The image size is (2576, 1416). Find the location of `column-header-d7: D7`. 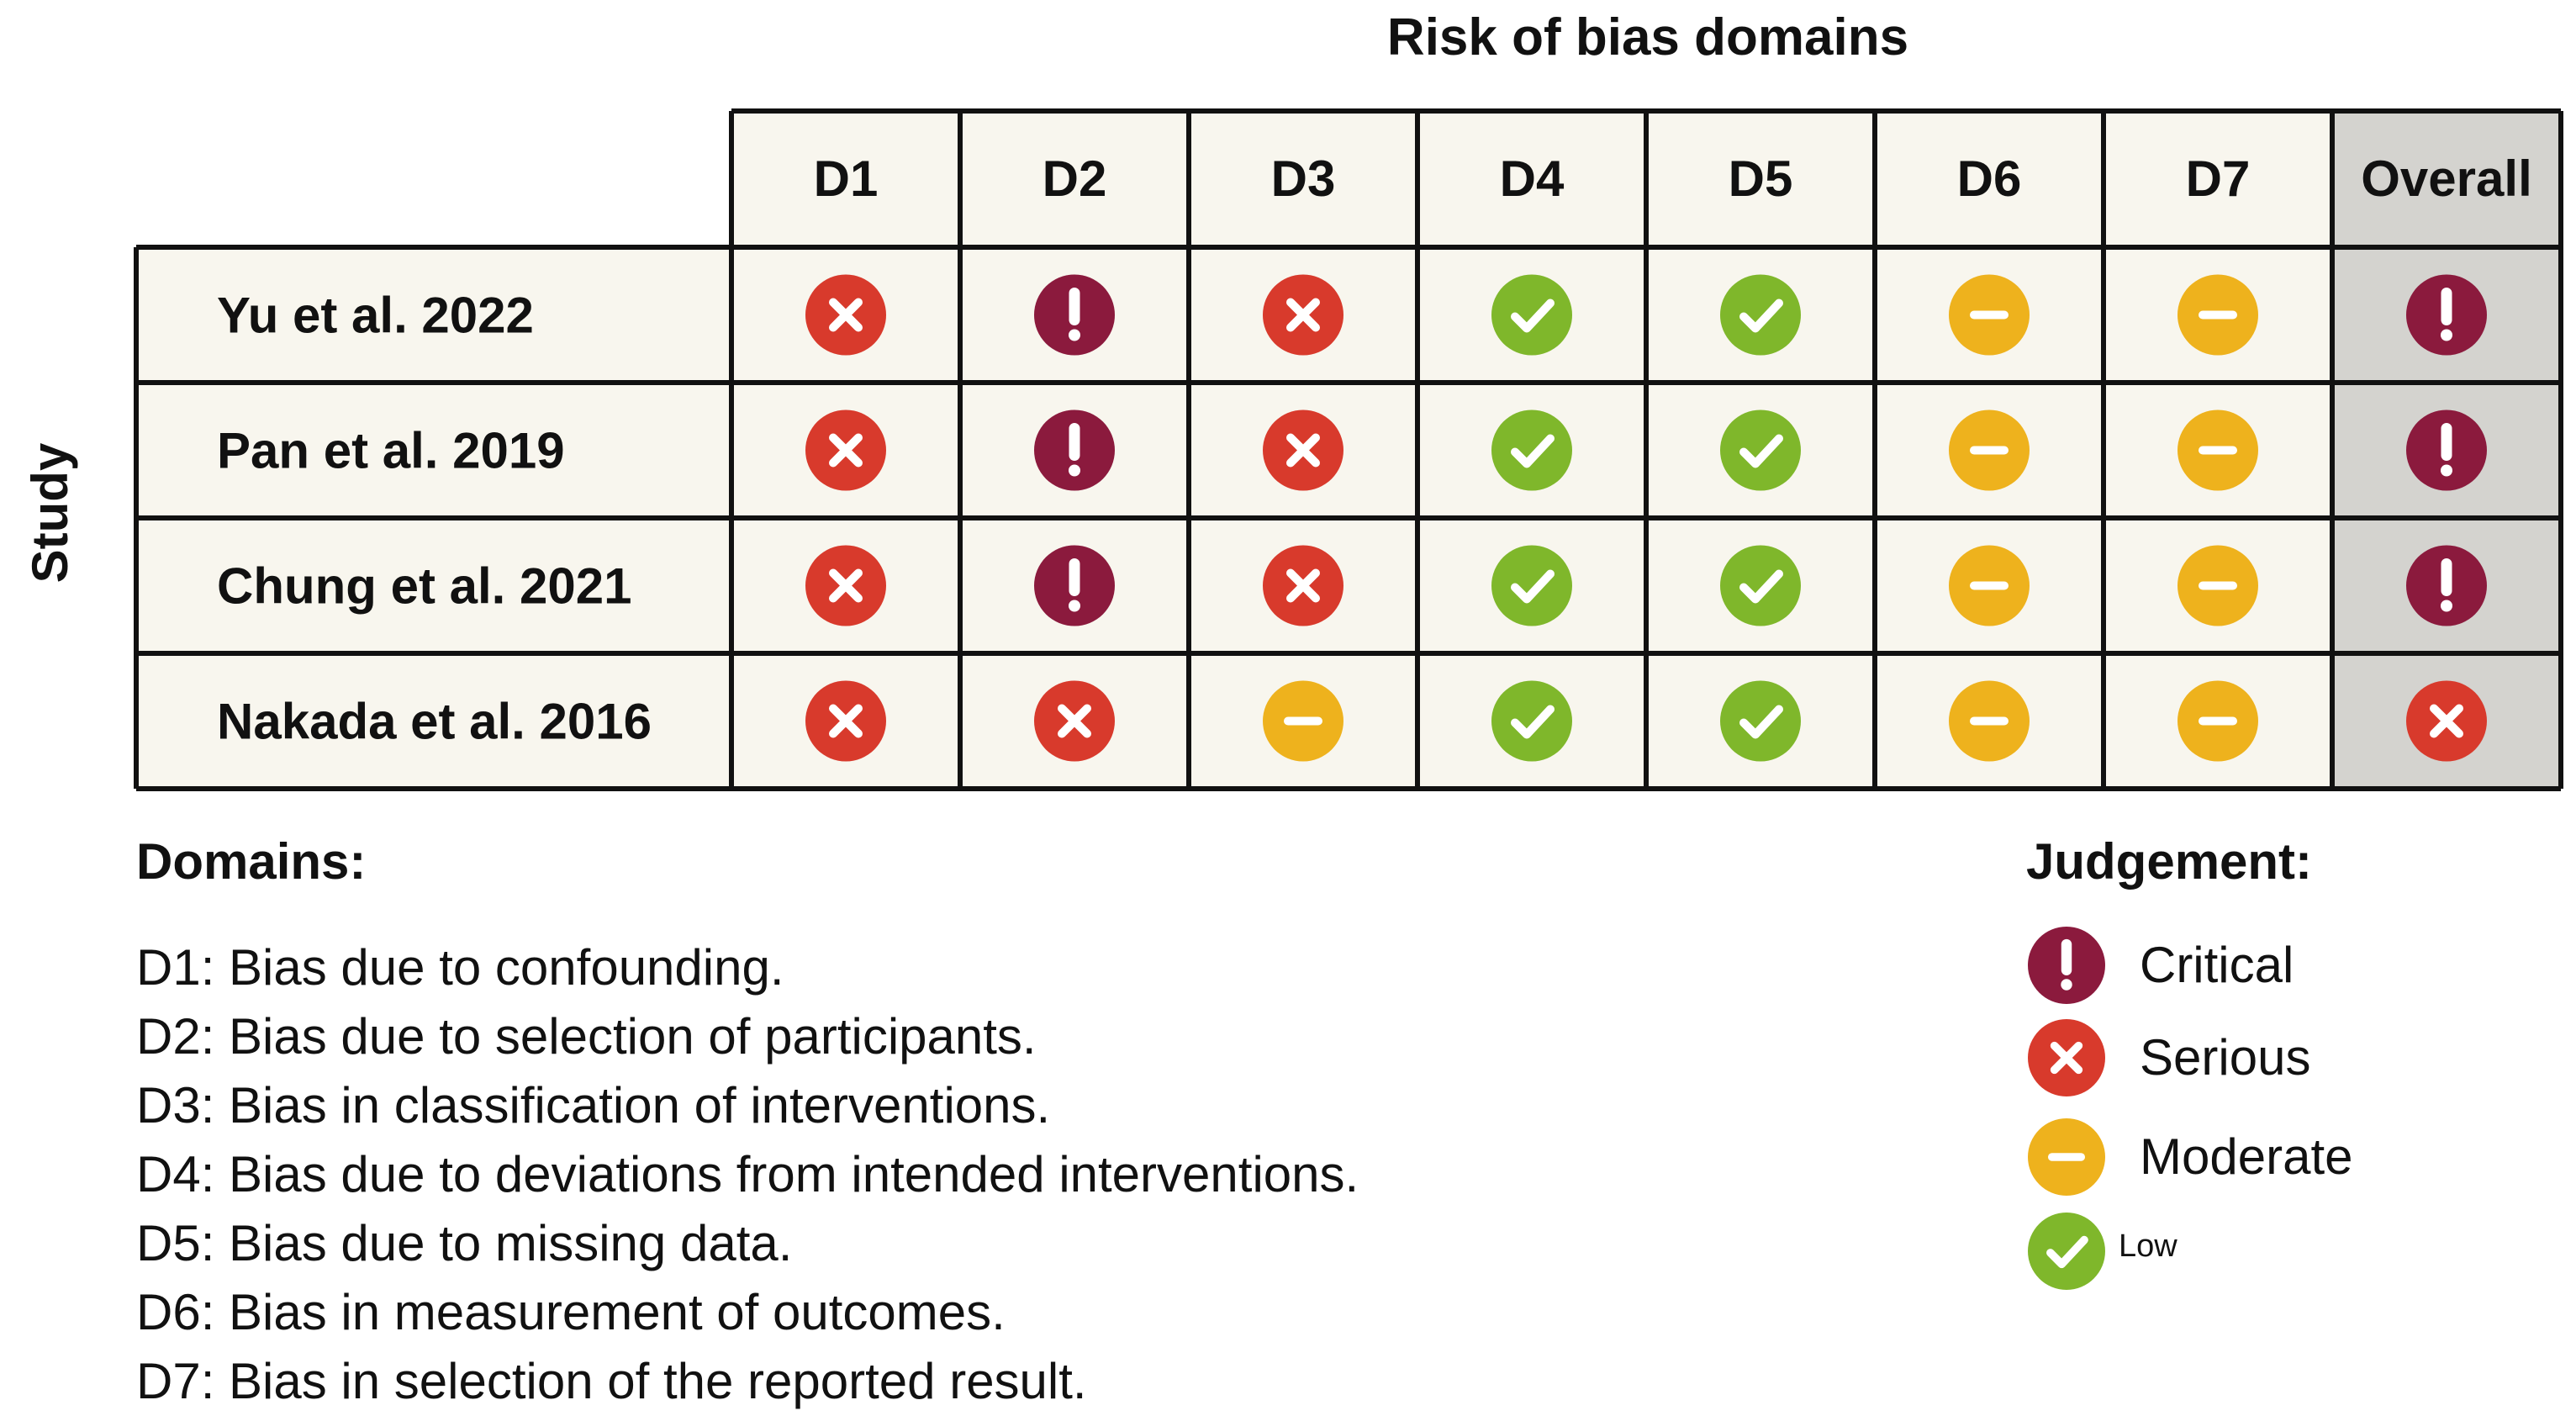

column-header-d7: D7 is located at coordinates (2218, 179).